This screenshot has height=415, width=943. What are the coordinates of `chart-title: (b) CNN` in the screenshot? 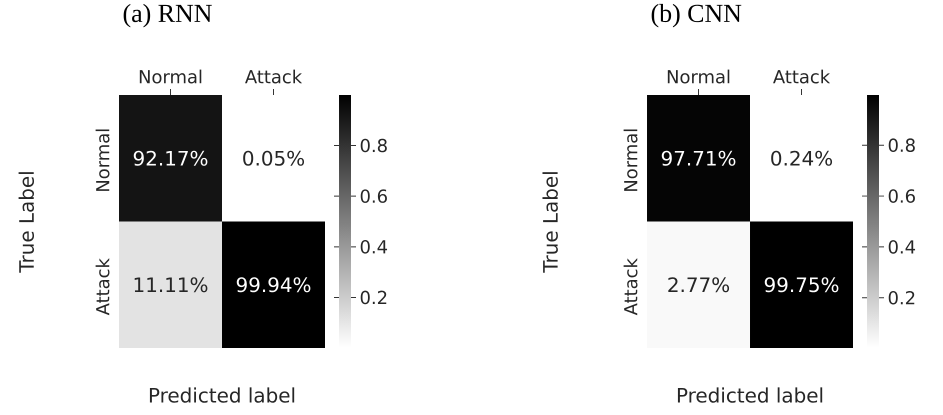 It's located at (697, 16).